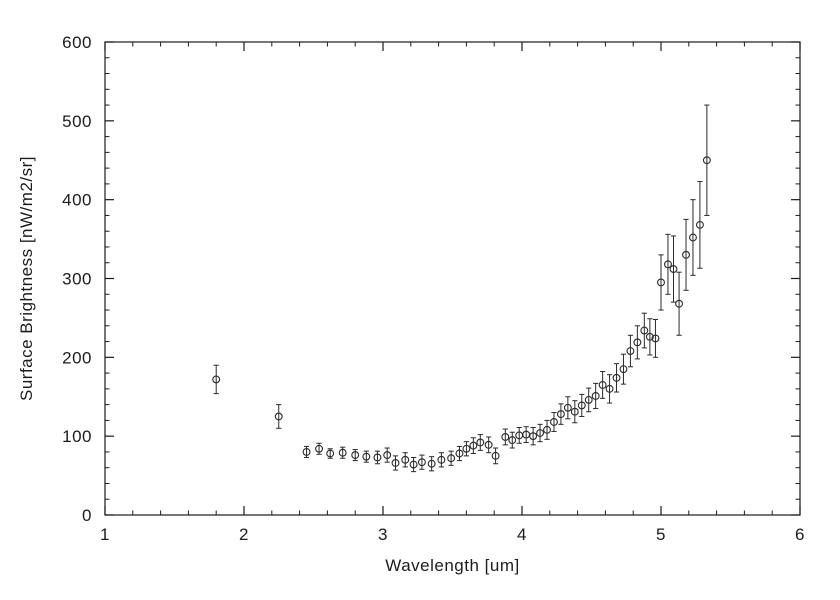 This screenshot has width=840, height=600. I want to click on y-tick-label: 600, so click(77, 42).